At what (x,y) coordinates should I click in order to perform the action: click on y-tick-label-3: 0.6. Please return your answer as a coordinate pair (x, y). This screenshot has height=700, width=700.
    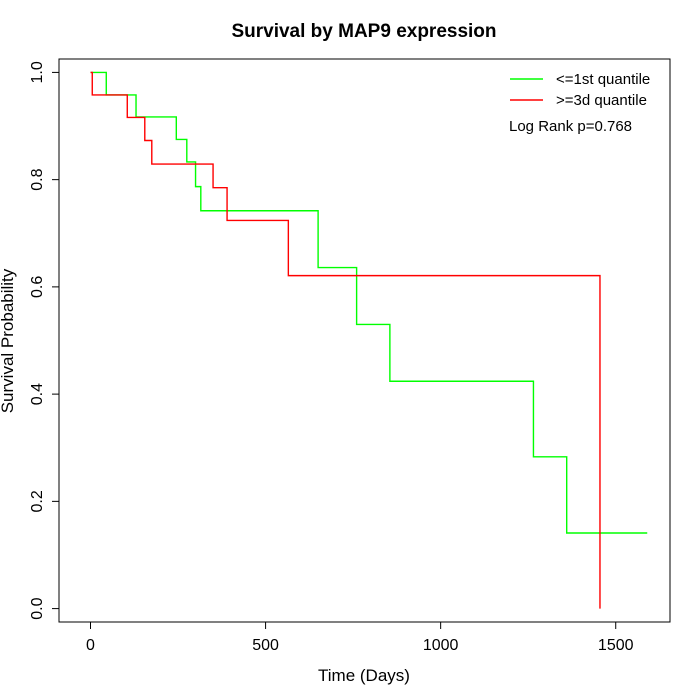
    Looking at the image, I should click on (37, 287).